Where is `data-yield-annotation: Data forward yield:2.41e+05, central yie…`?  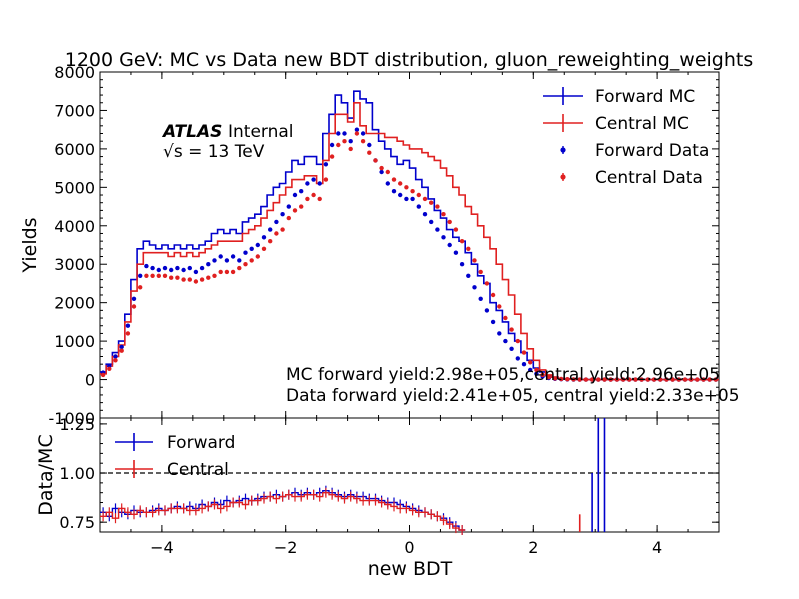 data-yield-annotation: Data forward yield:2.41e+05, central yie… is located at coordinates (513, 396).